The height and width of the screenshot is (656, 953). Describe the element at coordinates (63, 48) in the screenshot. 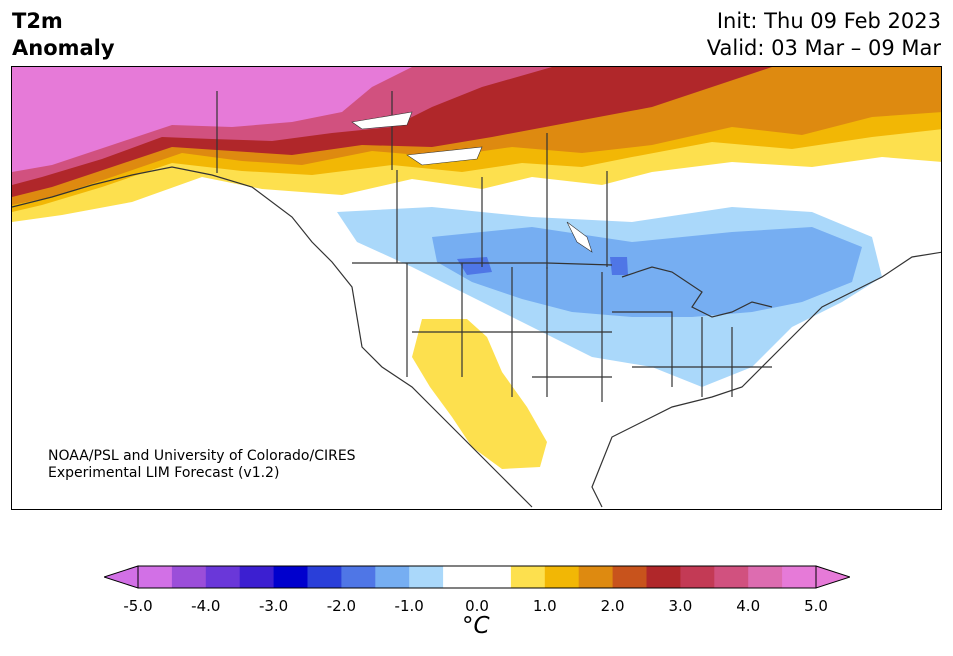

I see `title-line-2: Anomaly` at that location.